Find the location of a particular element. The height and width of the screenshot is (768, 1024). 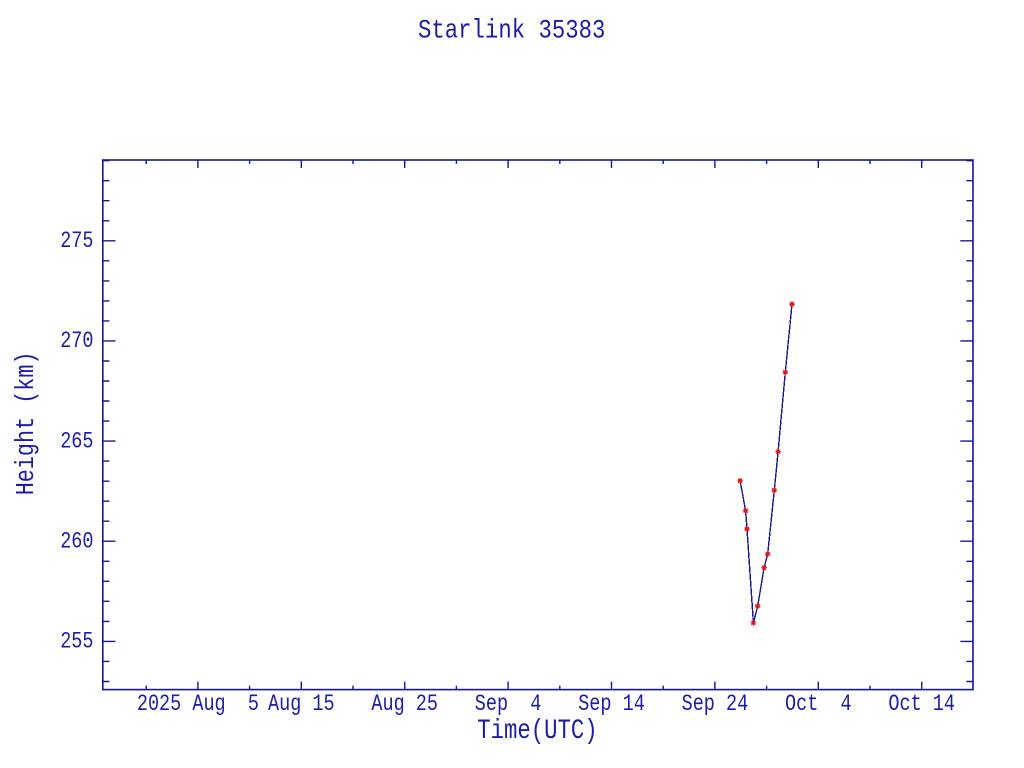

svg-text: Aug 25 is located at coordinates (404, 704).